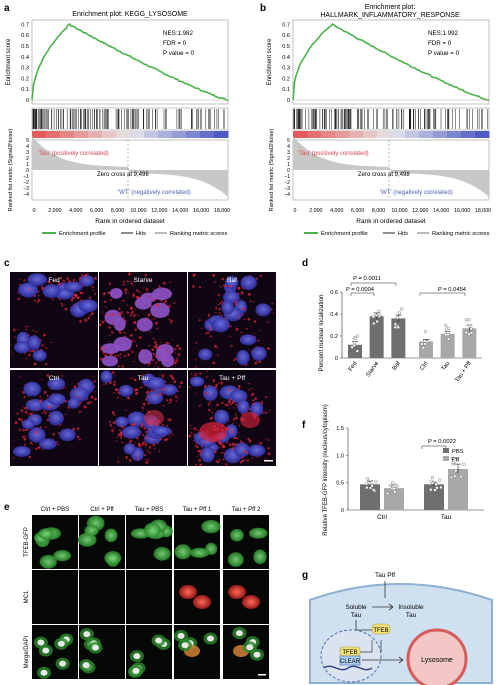  What do you see at coordinates (458, 452) in the screenshot?
I see `panel-f-legend-pbs: PBS` at bounding box center [458, 452].